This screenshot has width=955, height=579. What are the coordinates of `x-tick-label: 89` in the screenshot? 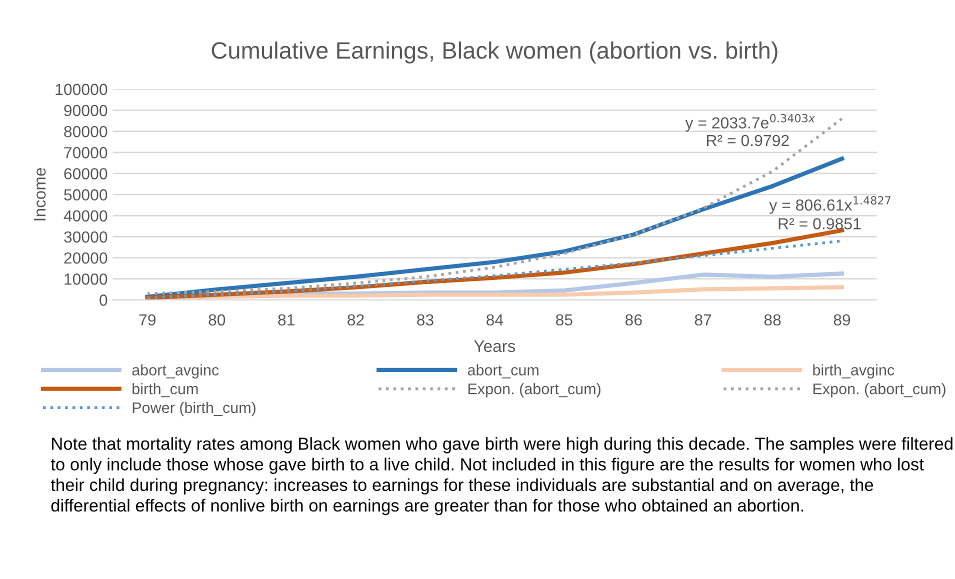 It's located at (842, 320).